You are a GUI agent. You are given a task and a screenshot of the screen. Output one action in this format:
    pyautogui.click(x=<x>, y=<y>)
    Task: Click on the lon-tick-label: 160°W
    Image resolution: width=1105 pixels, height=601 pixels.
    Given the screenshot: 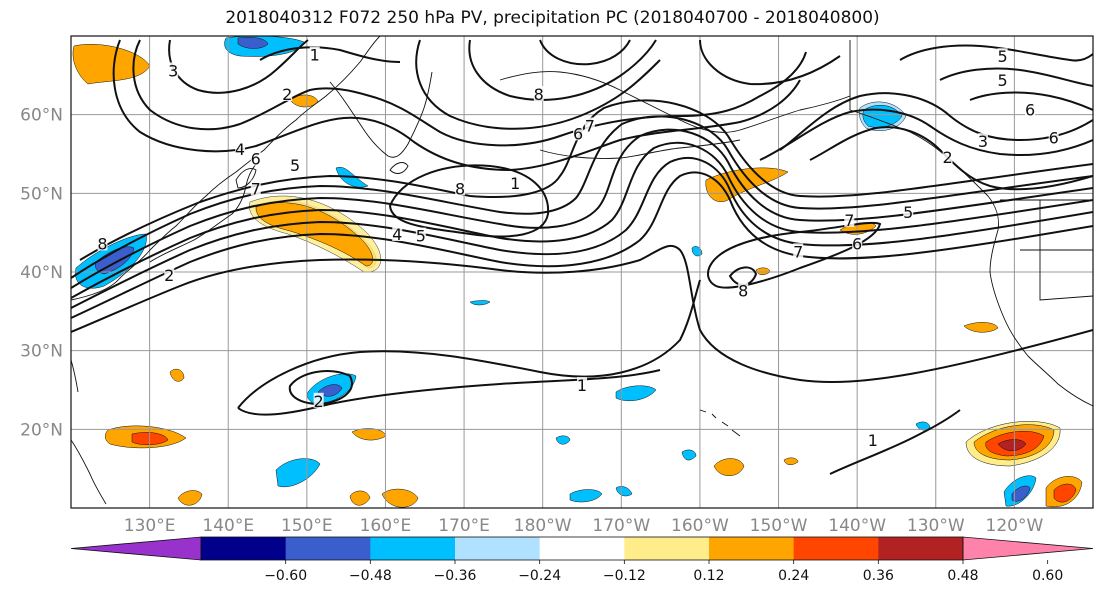 What is the action you would take?
    pyautogui.click(x=700, y=526)
    